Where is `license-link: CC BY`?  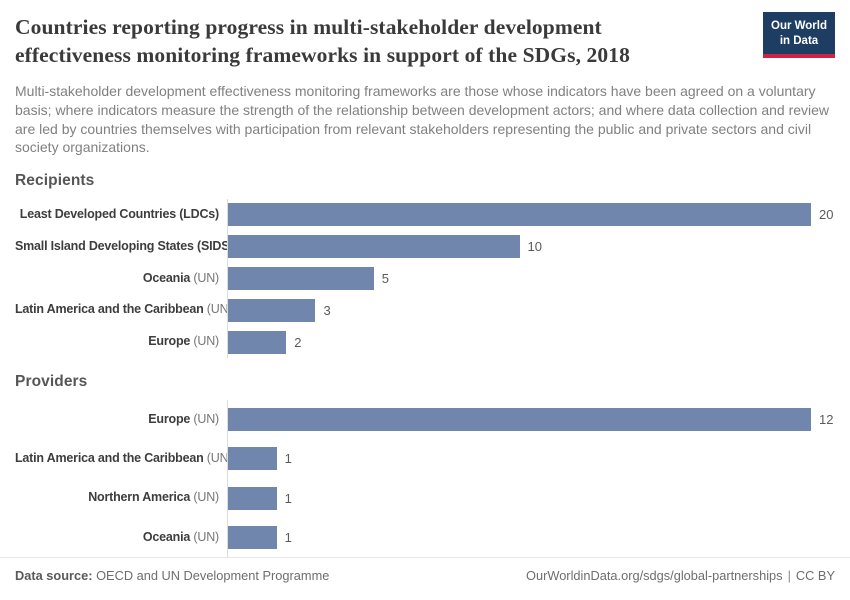
license-link: CC BY is located at coordinates (815, 575).